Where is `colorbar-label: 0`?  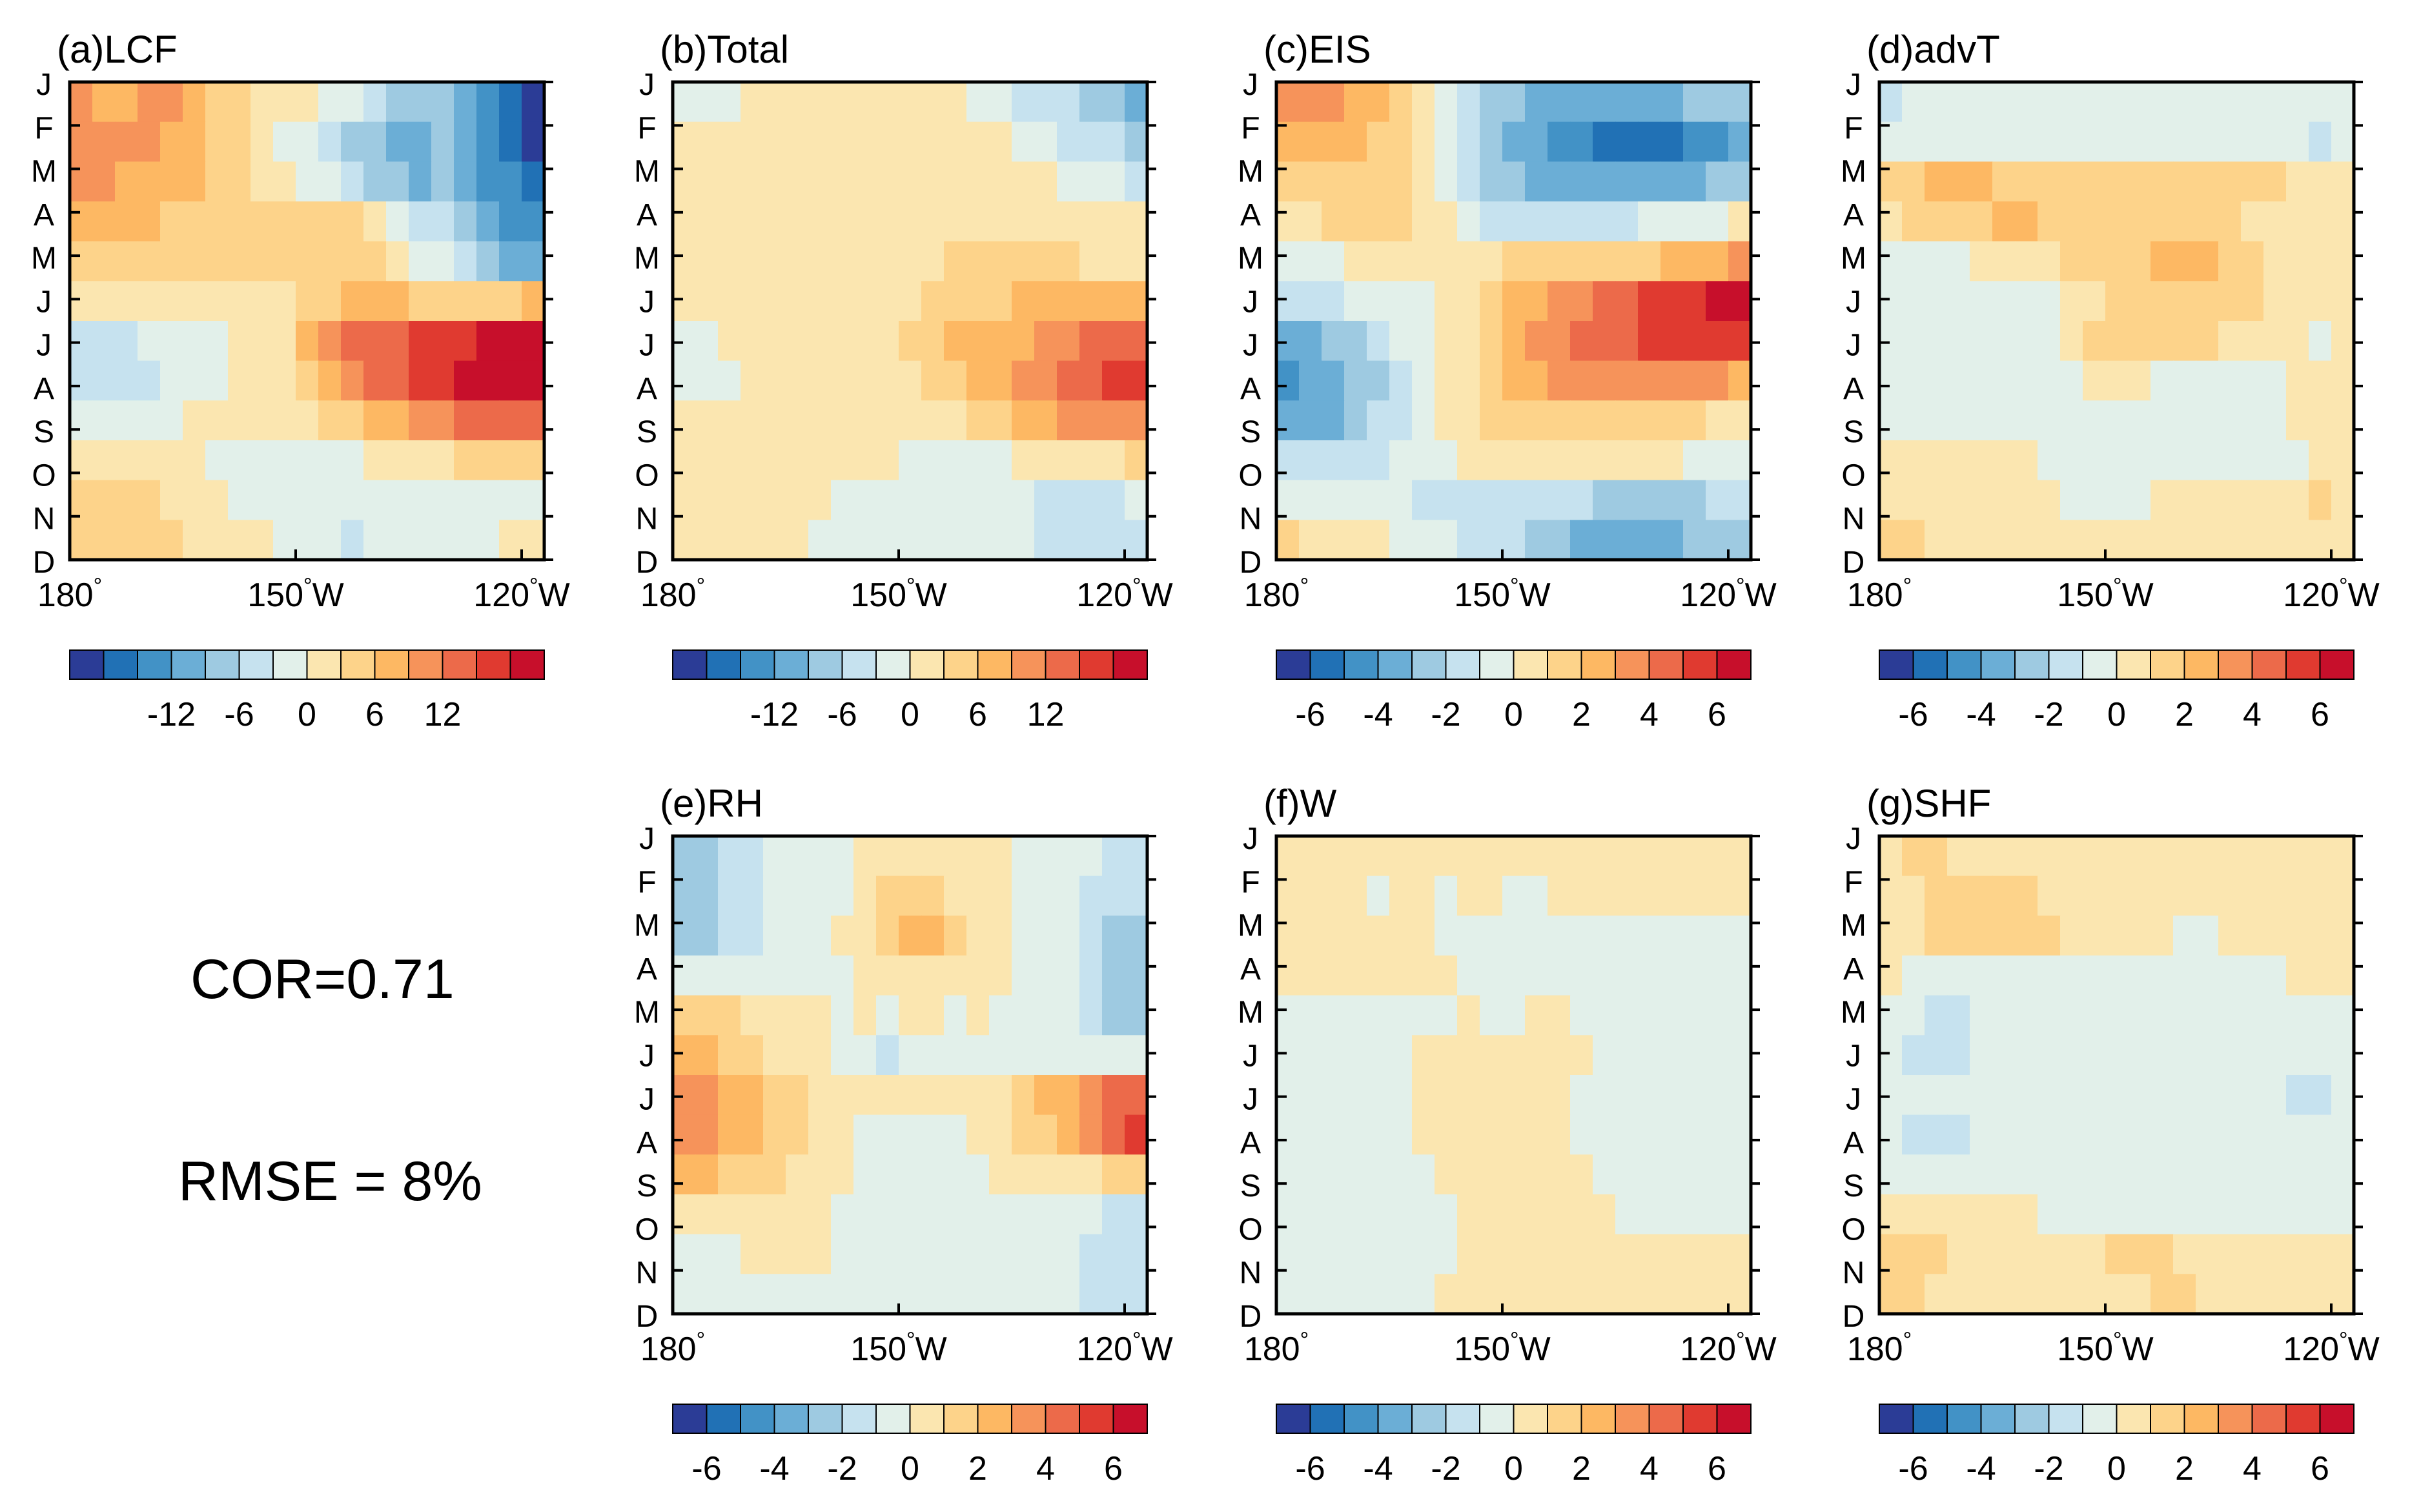
colorbar-label: 0 is located at coordinates (2116, 714).